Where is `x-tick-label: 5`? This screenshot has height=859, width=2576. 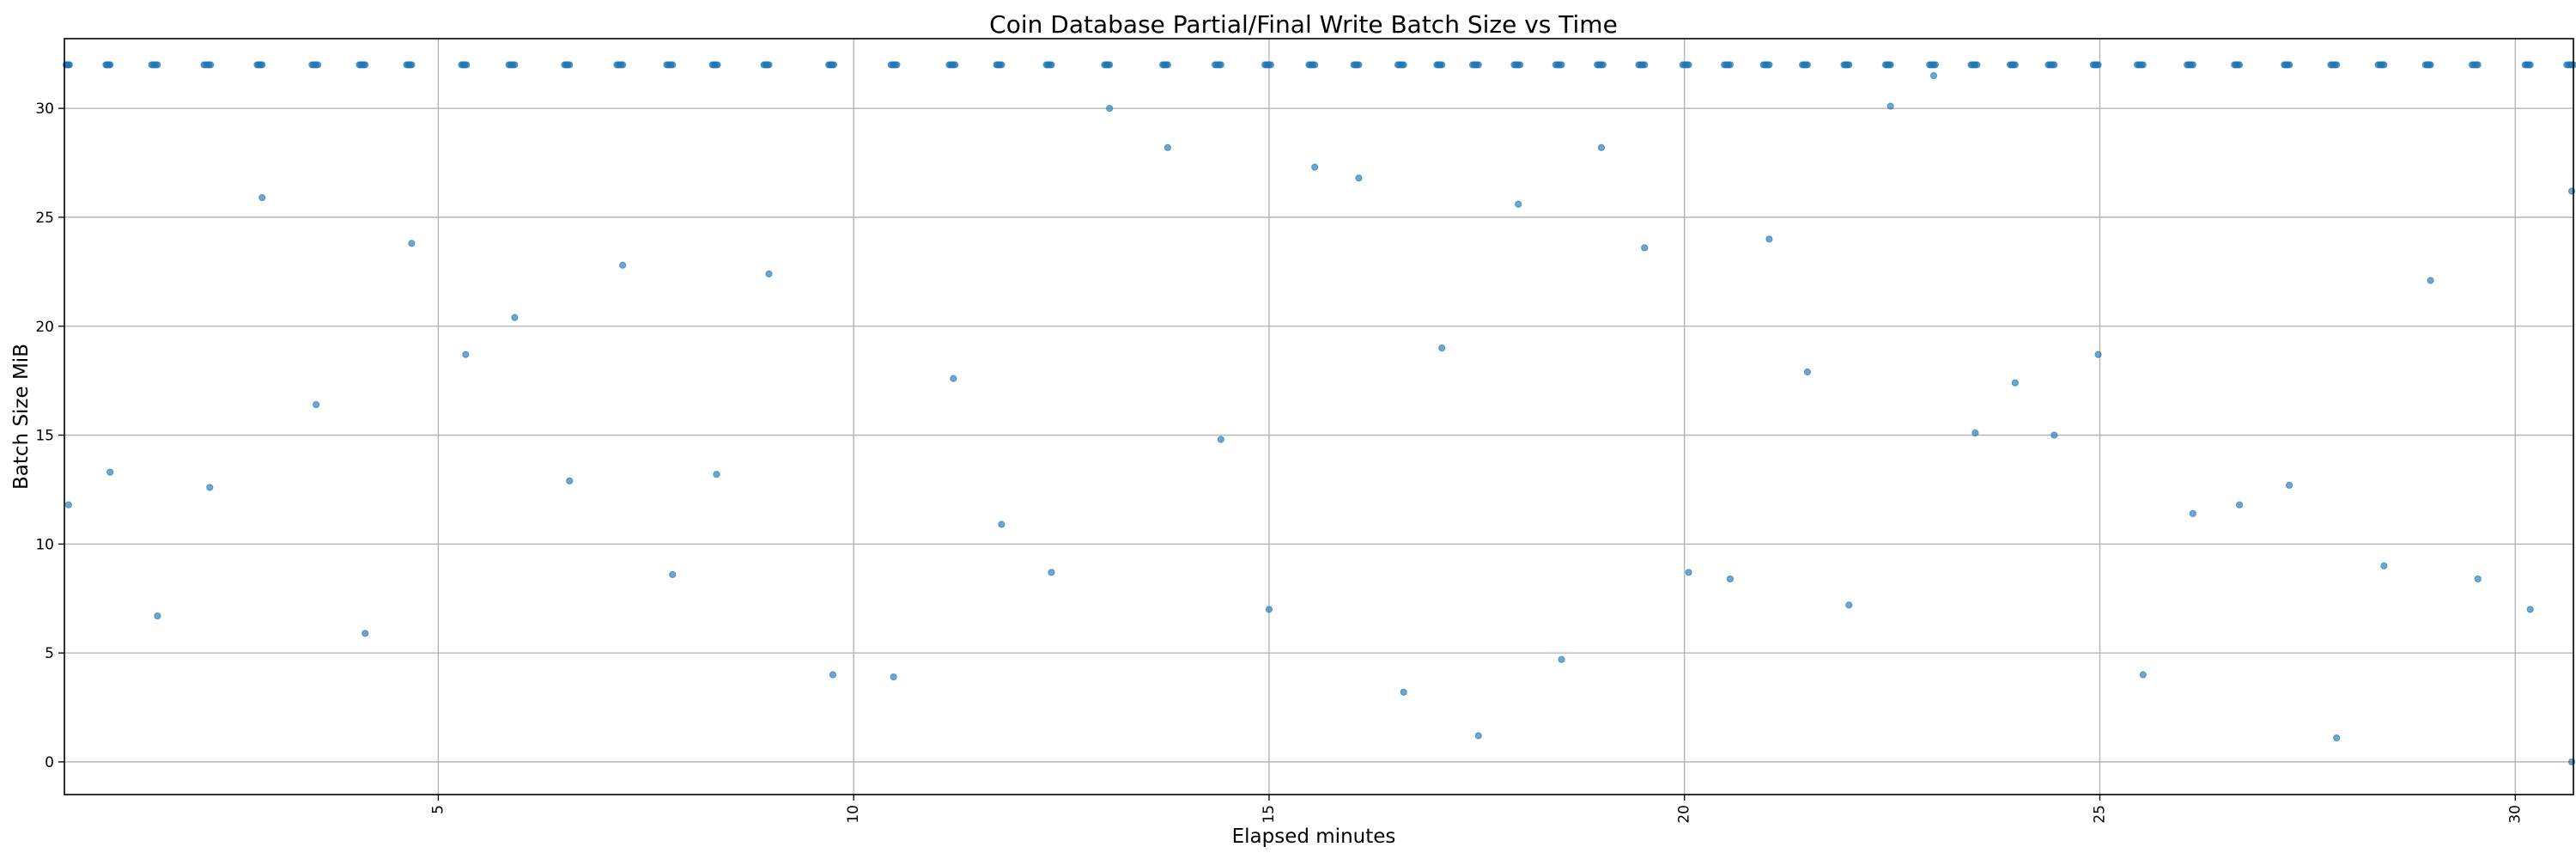 x-tick-label: 5 is located at coordinates (438, 809).